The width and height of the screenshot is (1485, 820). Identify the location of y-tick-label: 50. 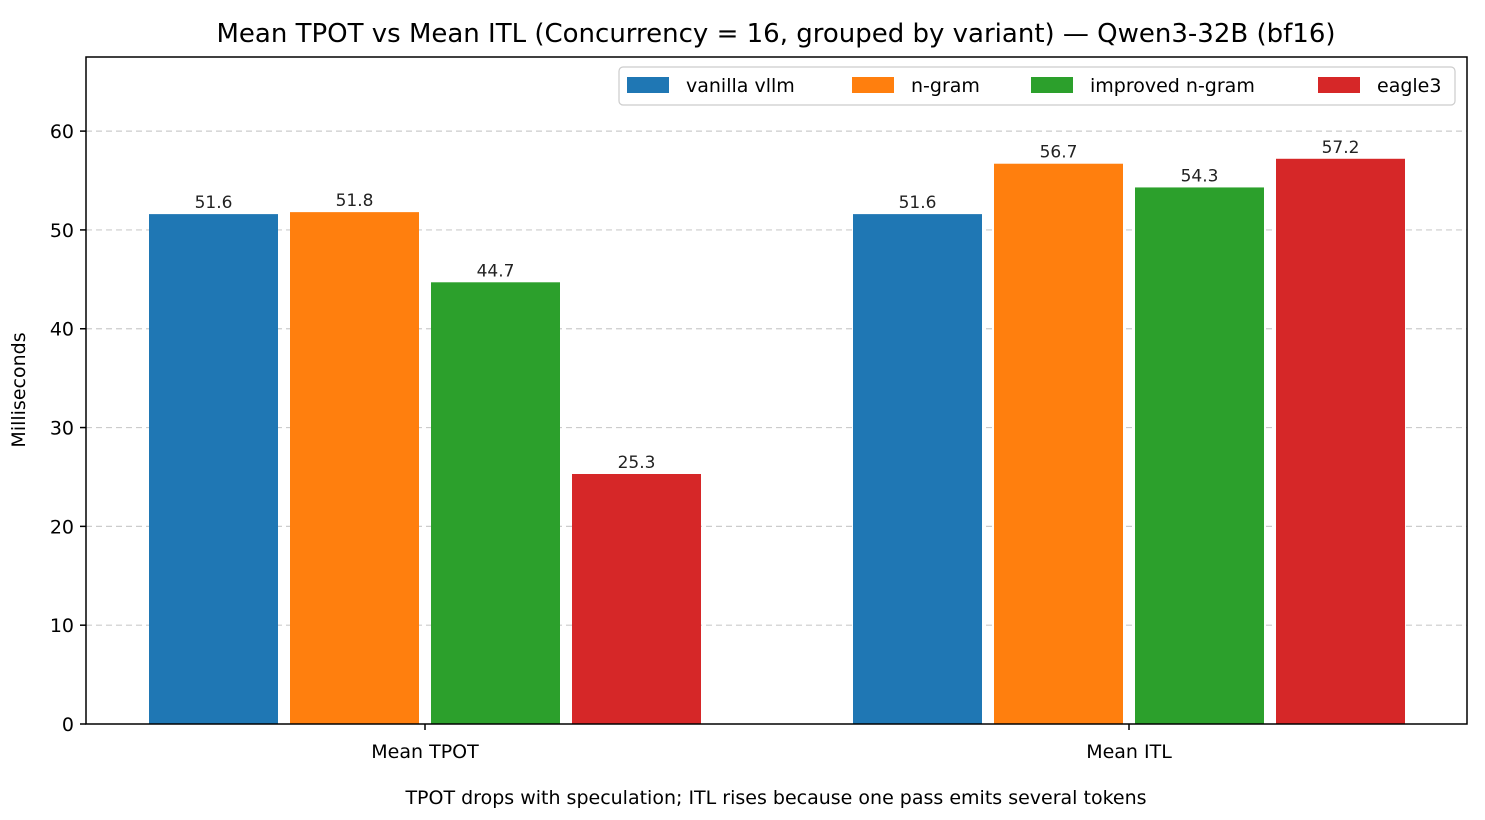
(62, 231).